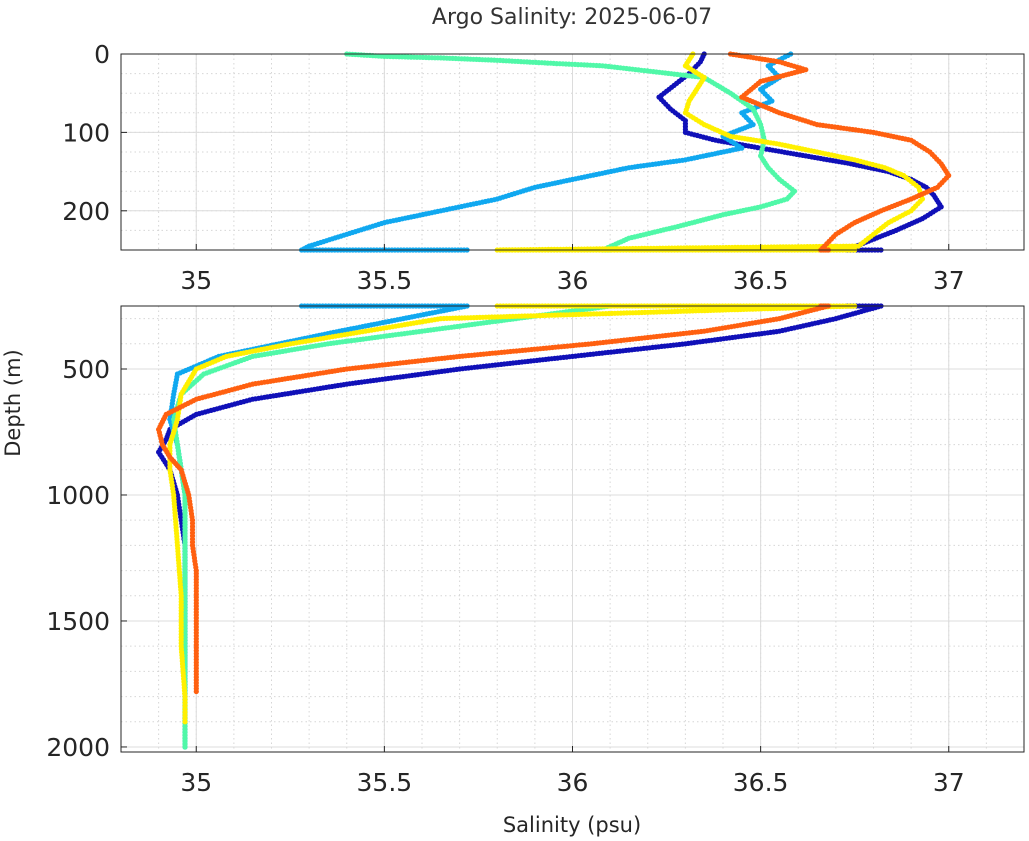 The image size is (1029, 841). I want to click on y-axis-label: Depth (m), so click(13, 402).